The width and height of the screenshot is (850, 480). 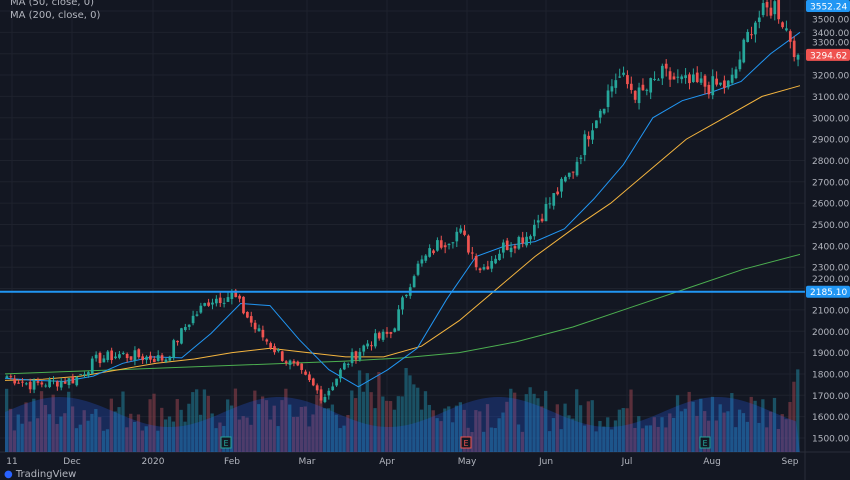 What do you see at coordinates (387, 462) in the screenshot?
I see `x-tick-label: Apr` at bounding box center [387, 462].